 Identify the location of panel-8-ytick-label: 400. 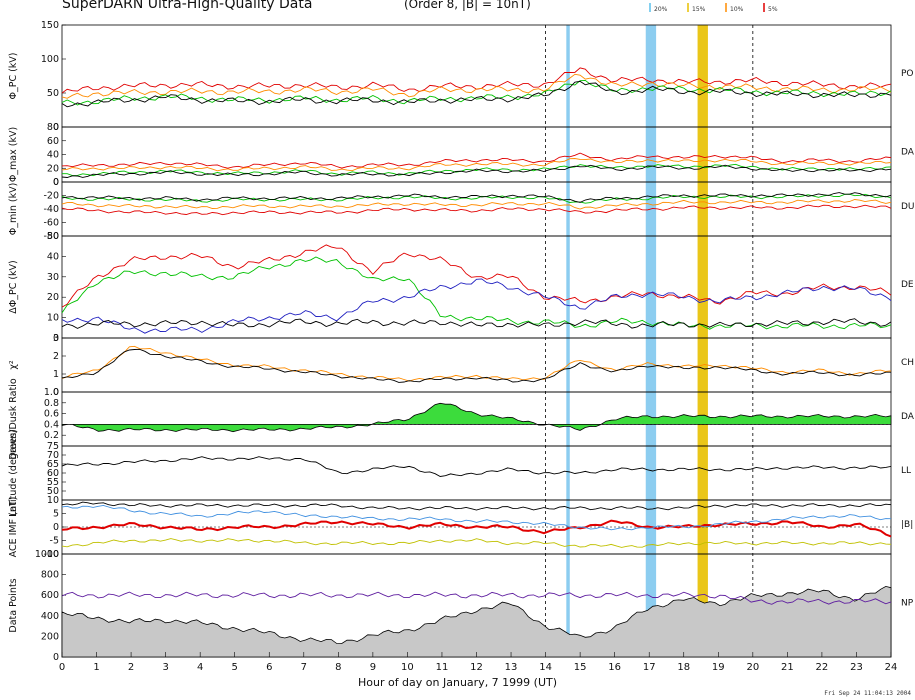
(50, 616).